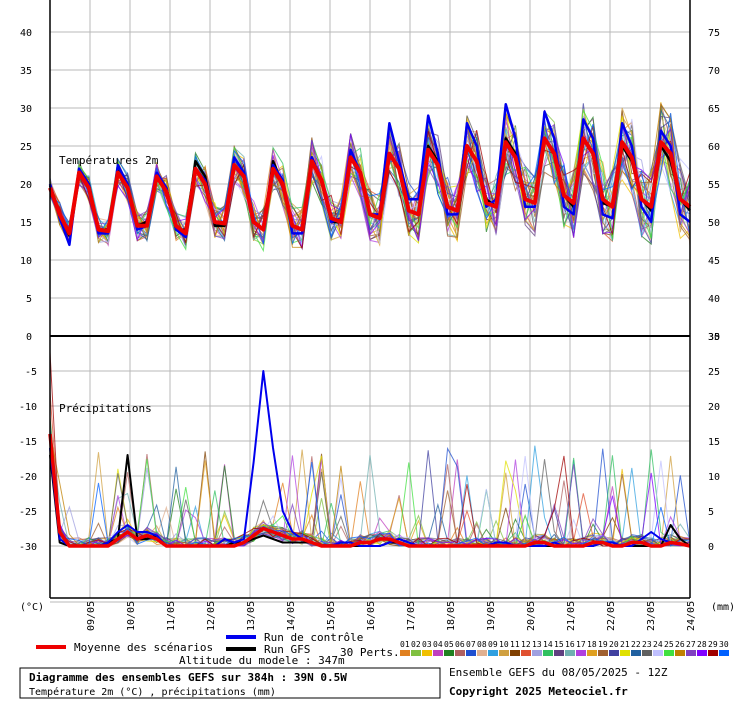  What do you see at coordinates (714, 407) in the screenshot?
I see `precip-right-tick-label: 20` at bounding box center [714, 407].